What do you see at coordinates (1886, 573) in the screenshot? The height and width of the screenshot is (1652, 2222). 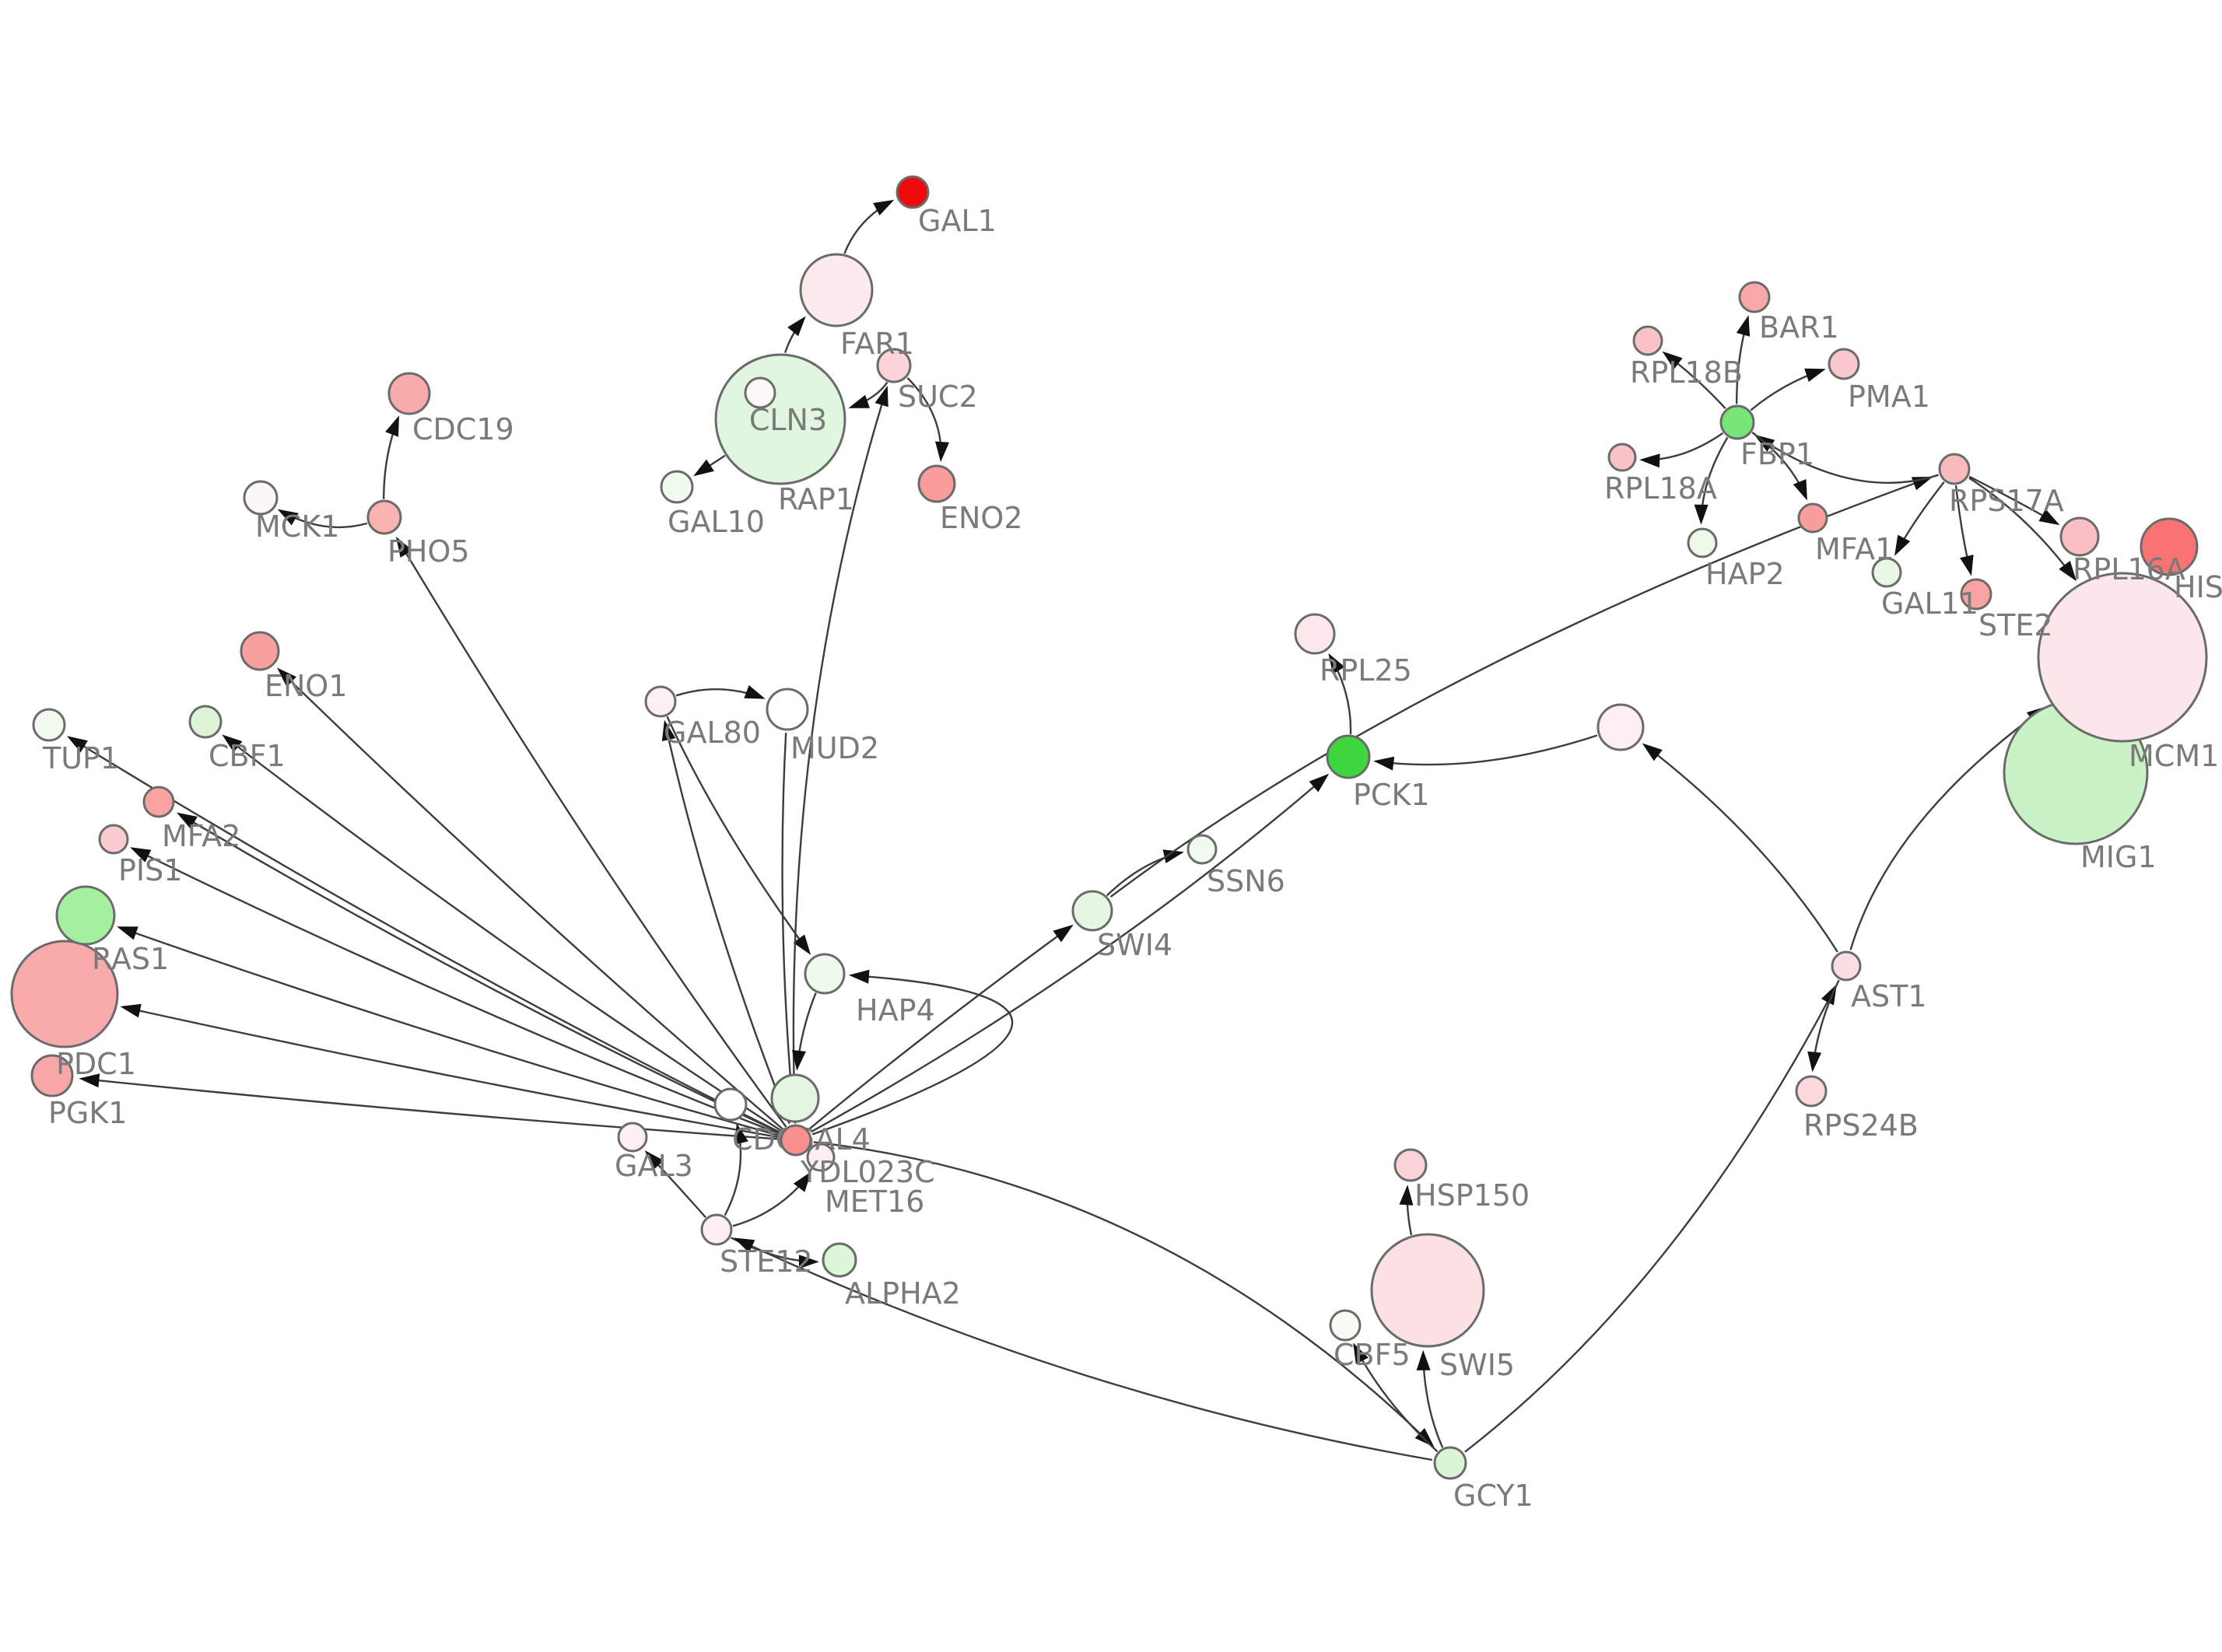 I see `node-GAL11` at bounding box center [1886, 573].